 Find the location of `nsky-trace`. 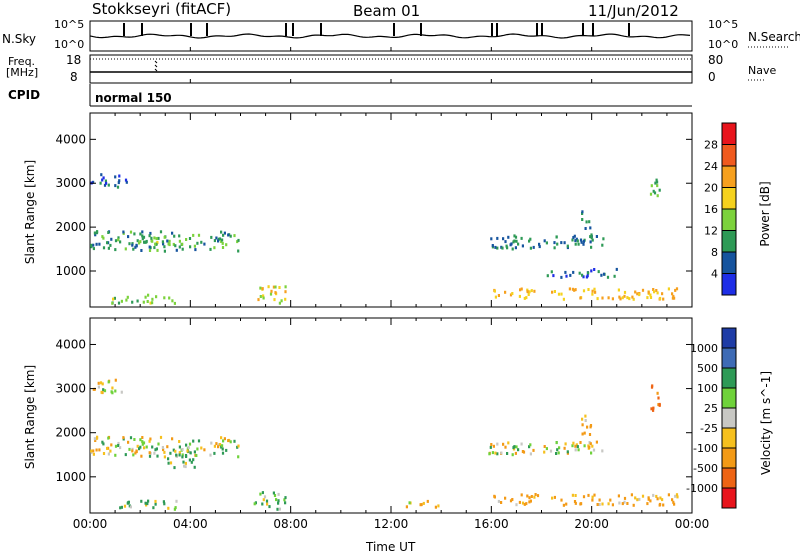

nsky-trace is located at coordinates (390, 36).